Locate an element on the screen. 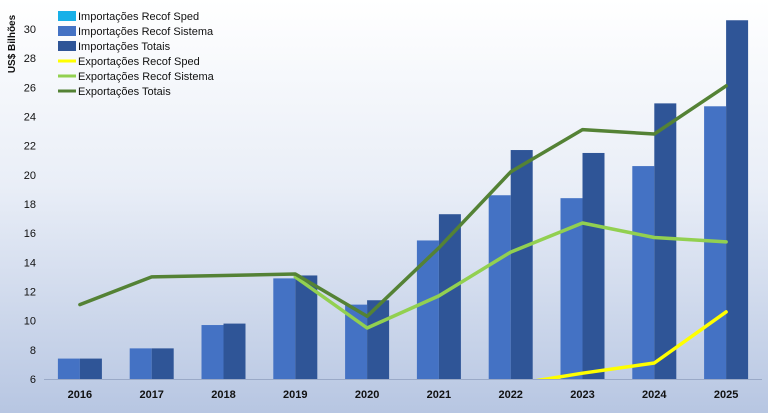 Image resolution: width=768 pixels, height=413 pixels. legend-label: Importações Recof Sistema is located at coordinates (146, 32).